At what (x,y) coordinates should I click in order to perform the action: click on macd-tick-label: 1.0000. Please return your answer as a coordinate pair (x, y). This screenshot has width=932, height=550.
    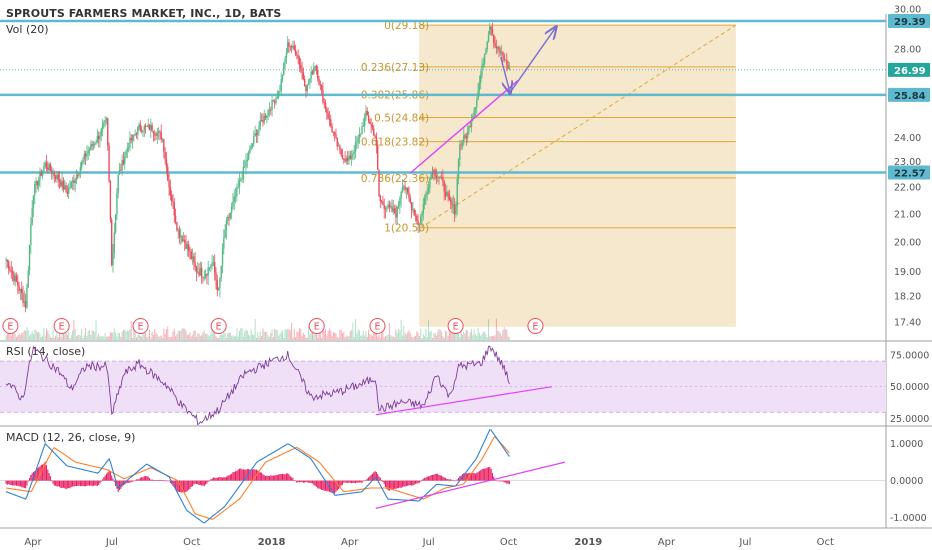
    Looking at the image, I should click on (906, 444).